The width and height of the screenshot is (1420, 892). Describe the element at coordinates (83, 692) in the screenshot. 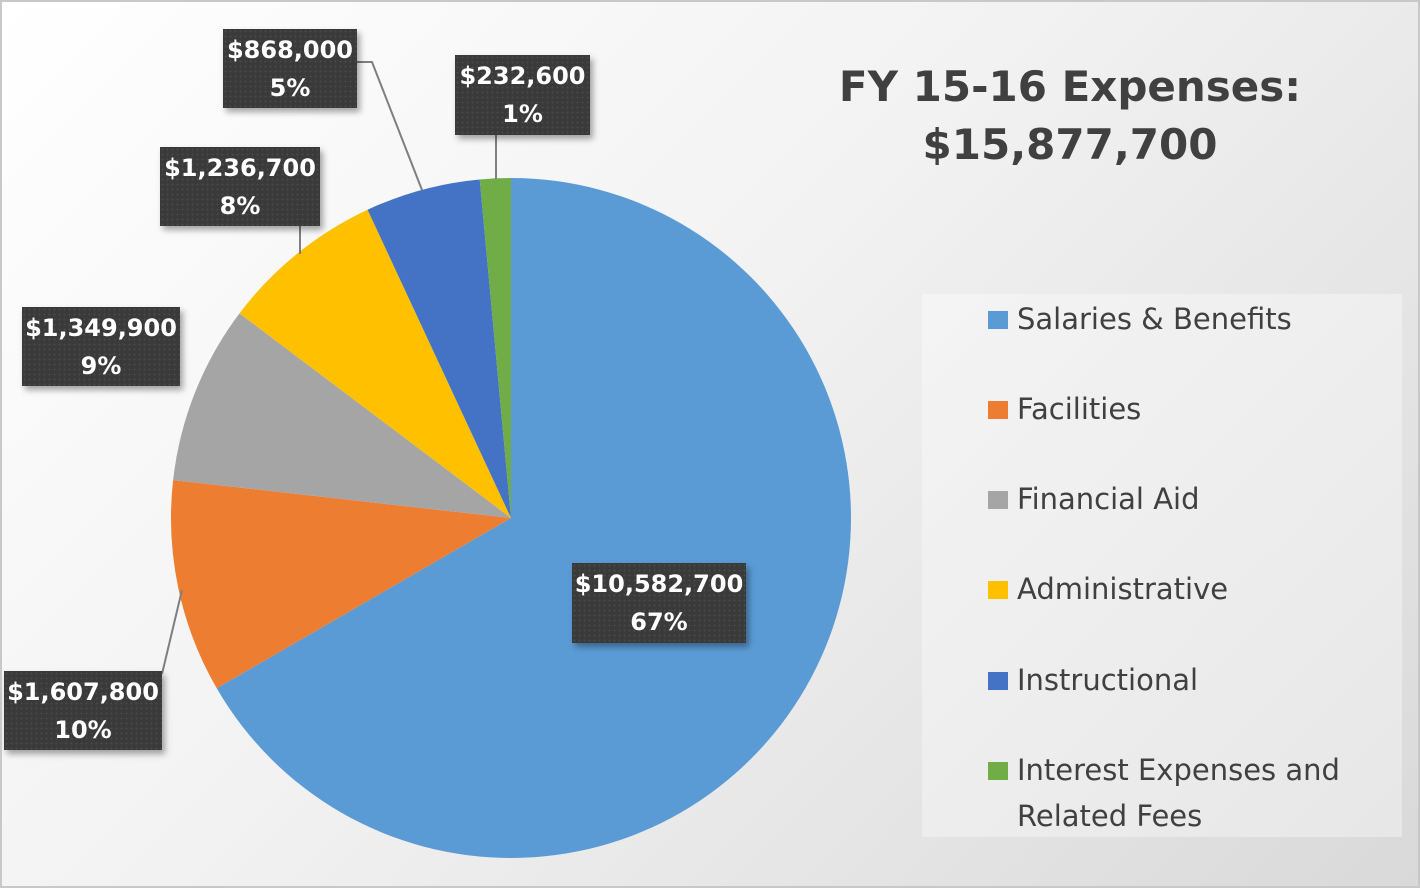

I see `data-label-value: $1,607,800` at that location.